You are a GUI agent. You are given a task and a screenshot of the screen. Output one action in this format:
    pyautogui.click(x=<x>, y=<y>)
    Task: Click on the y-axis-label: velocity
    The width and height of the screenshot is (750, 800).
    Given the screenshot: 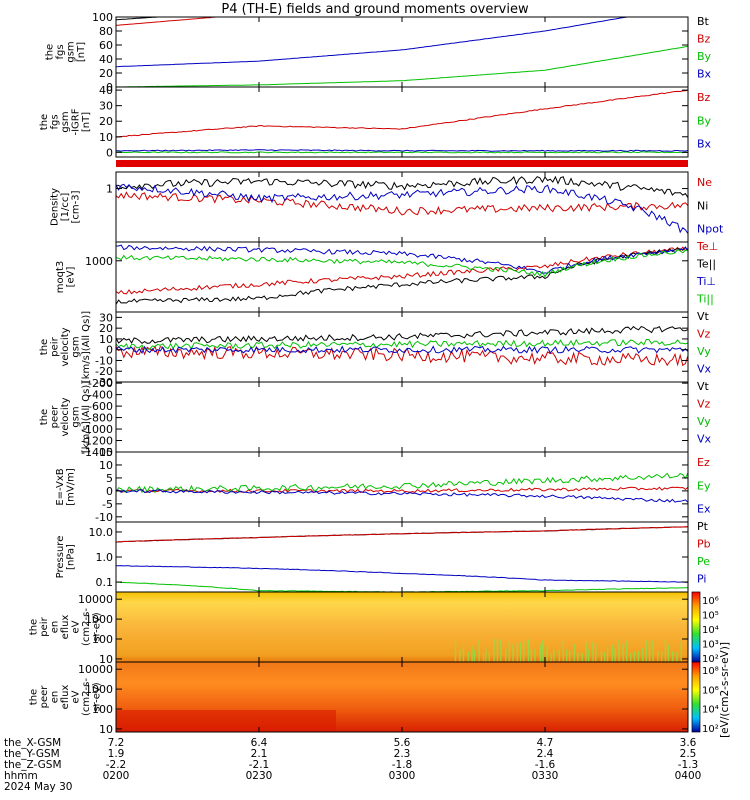 What is the action you would take?
    pyautogui.click(x=65, y=346)
    